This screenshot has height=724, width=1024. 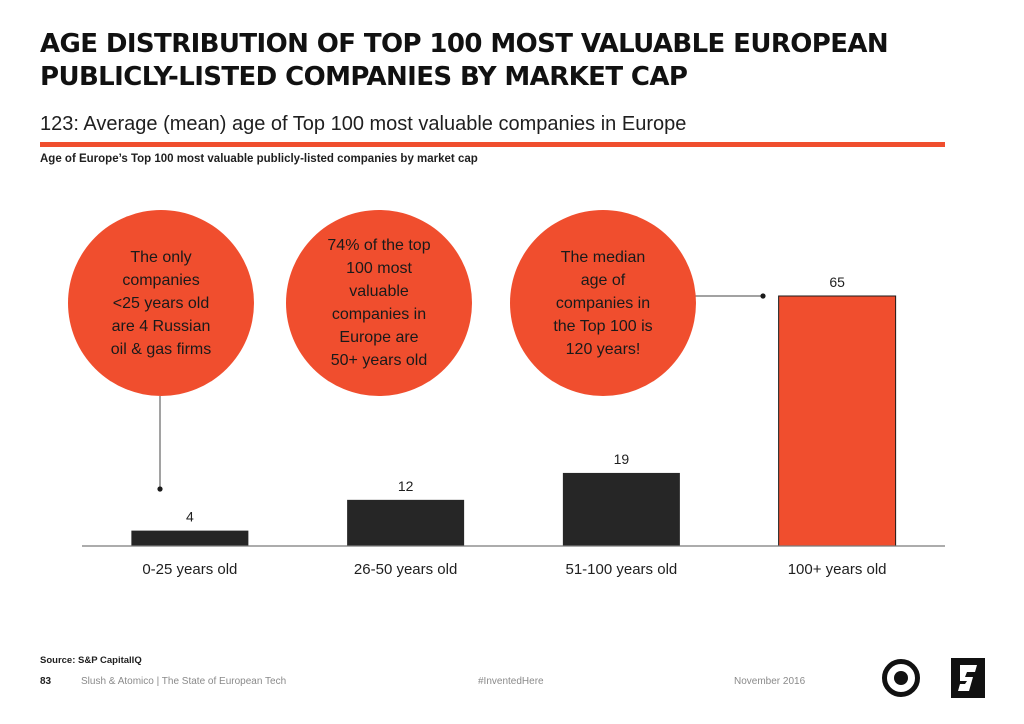 What do you see at coordinates (189, 569) in the screenshot?
I see `x-tick-label-0: 0-25 years old` at bounding box center [189, 569].